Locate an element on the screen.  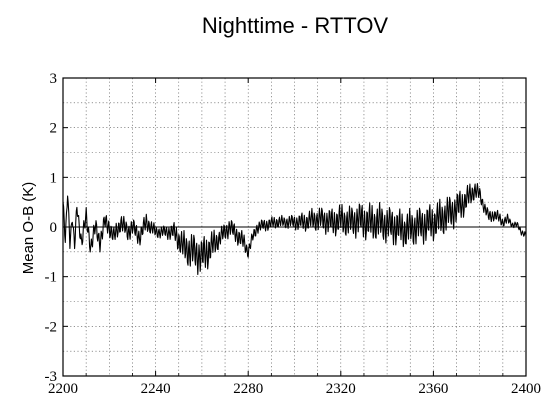
y-tick-label: 2 is located at coordinates (54, 129).